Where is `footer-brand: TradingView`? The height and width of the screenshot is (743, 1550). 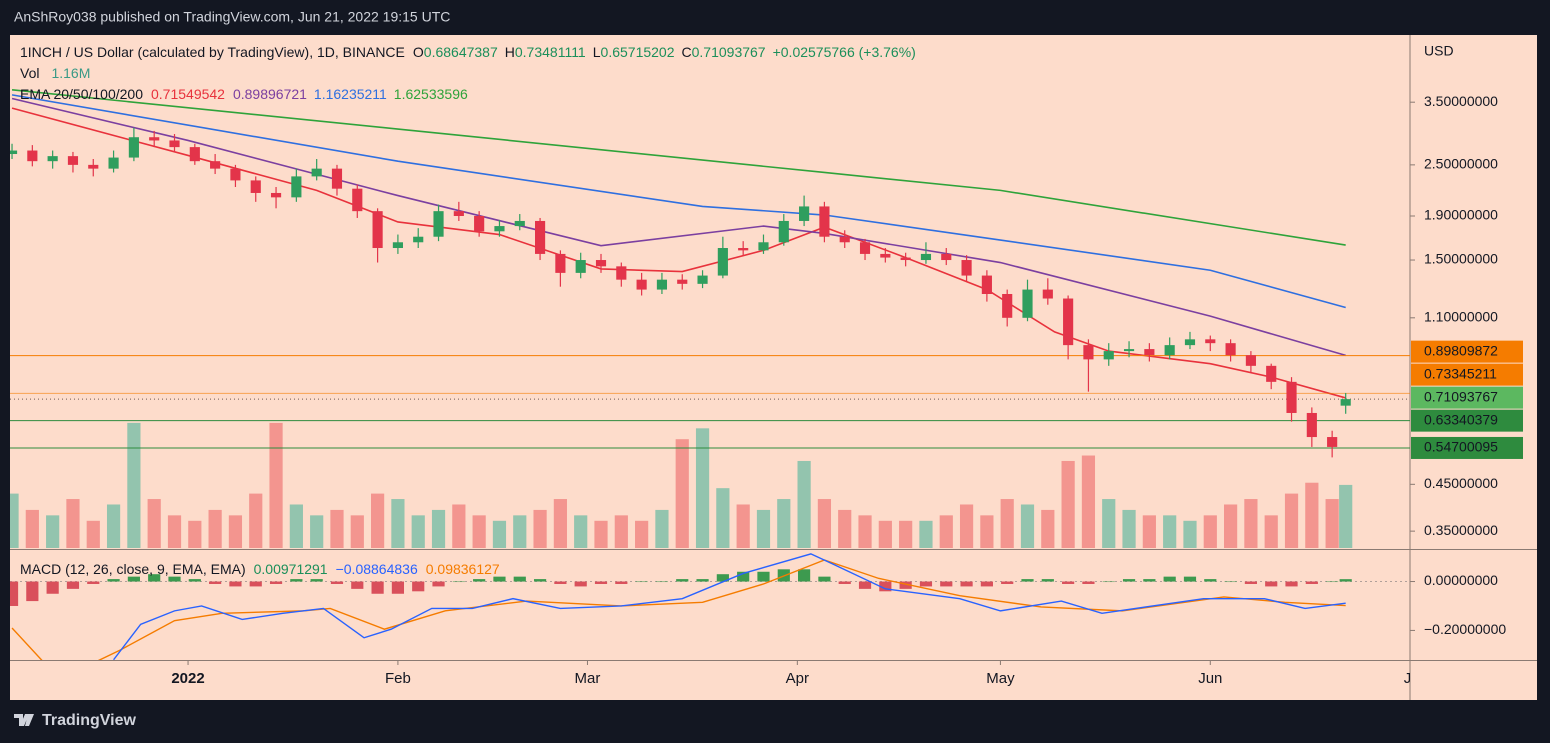
footer-brand: TradingView is located at coordinates (89, 720).